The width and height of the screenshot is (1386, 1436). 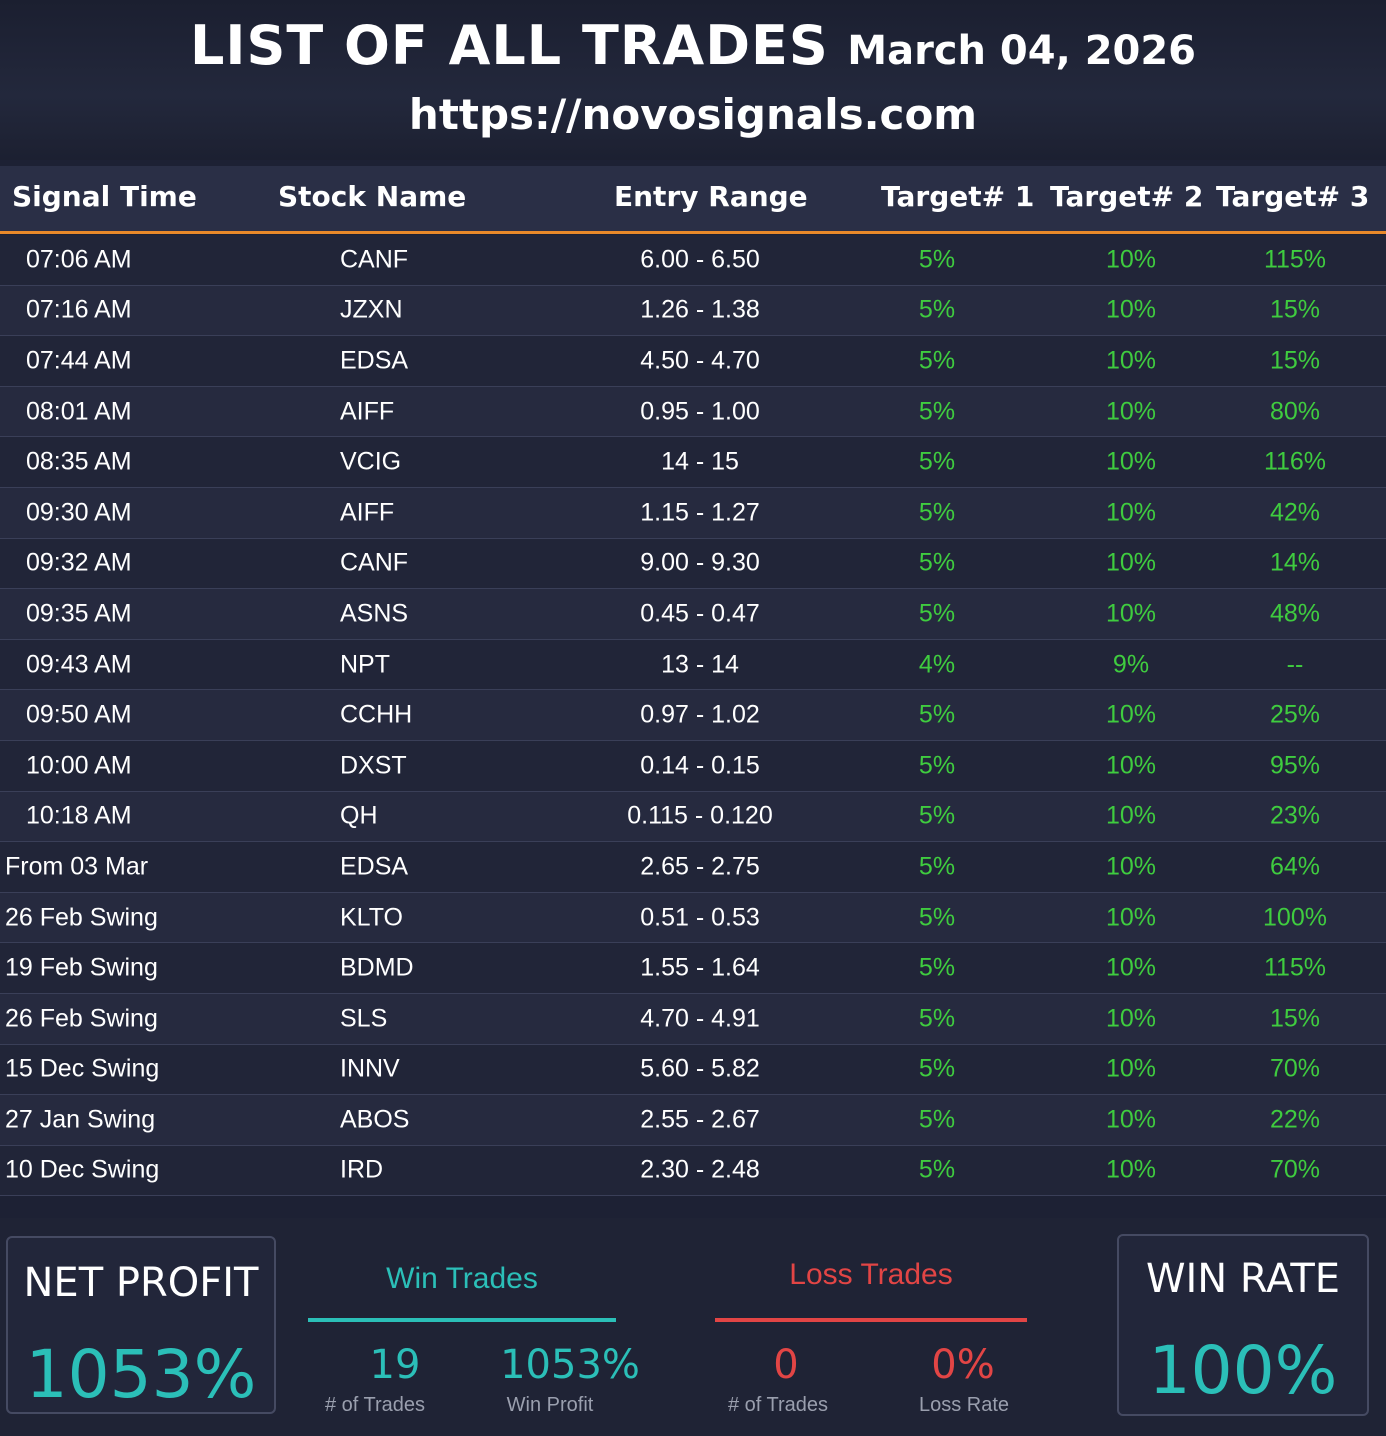 I want to click on column-header-target-1: Target# 1, so click(x=958, y=196).